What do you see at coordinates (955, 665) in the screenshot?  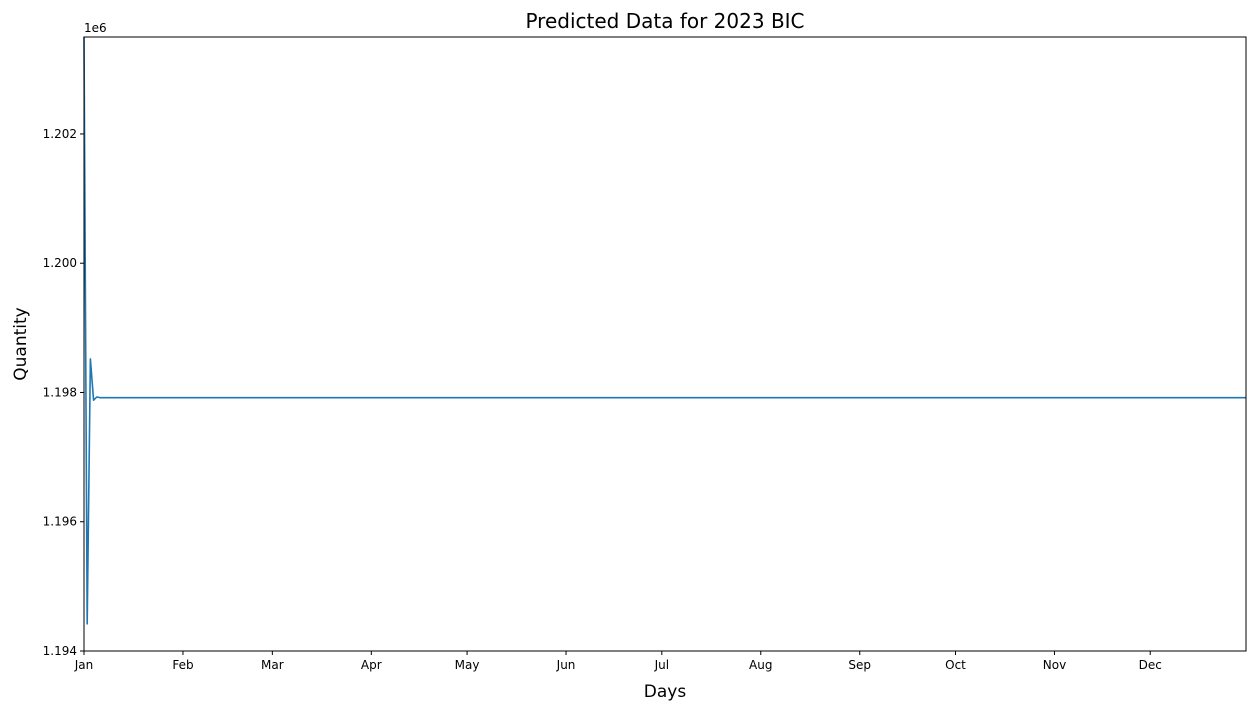 I see `x-tick-label: Oct` at bounding box center [955, 665].